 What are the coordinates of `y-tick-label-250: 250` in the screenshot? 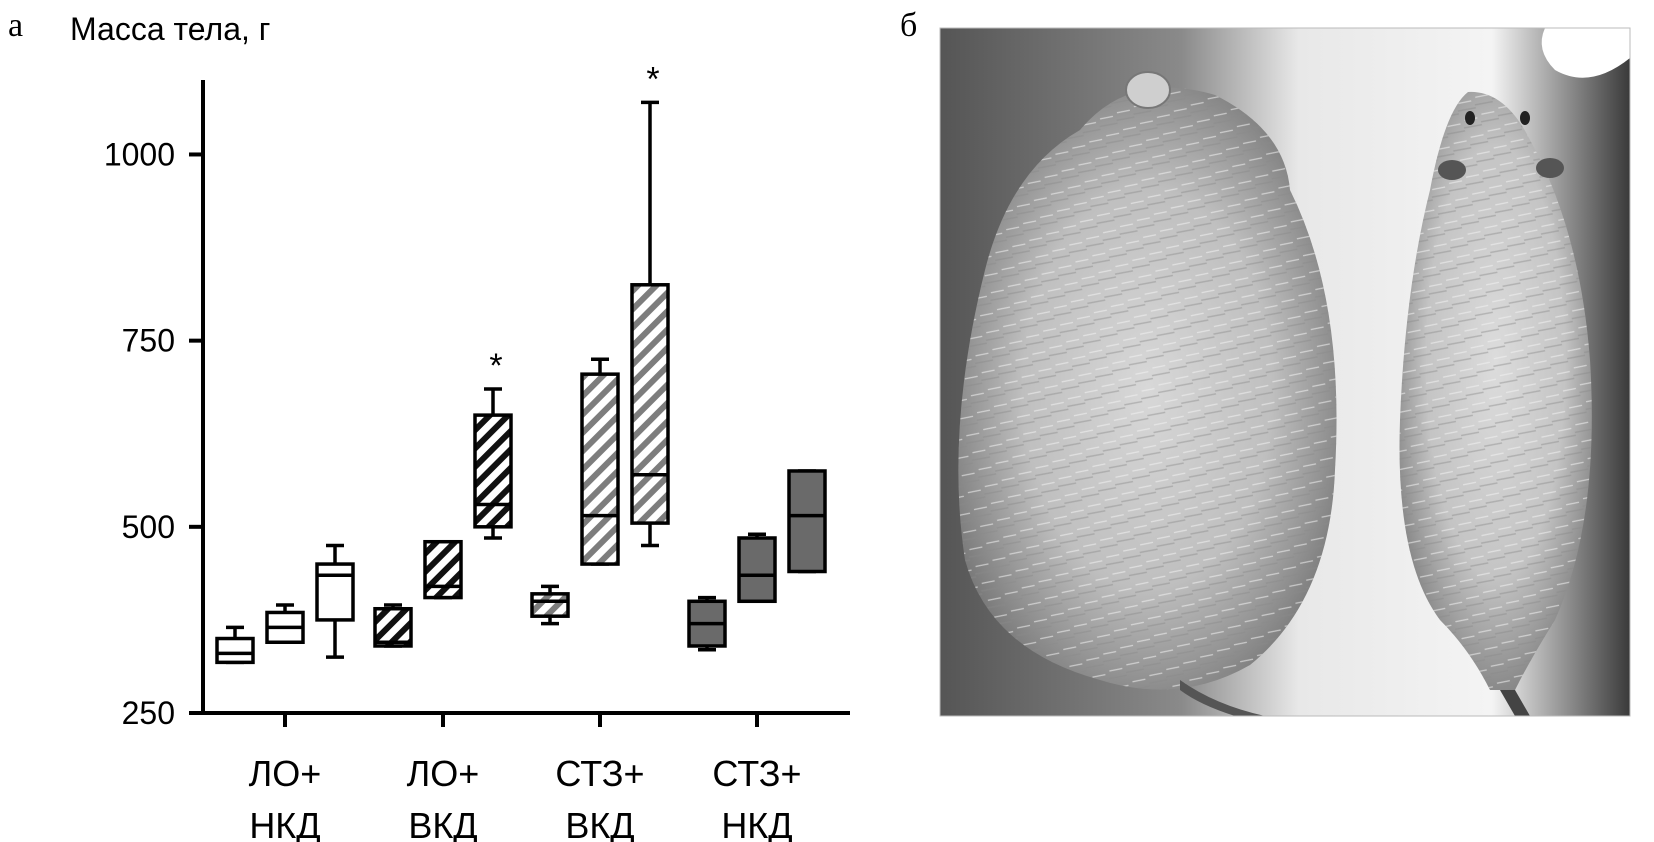 It's located at (148, 713).